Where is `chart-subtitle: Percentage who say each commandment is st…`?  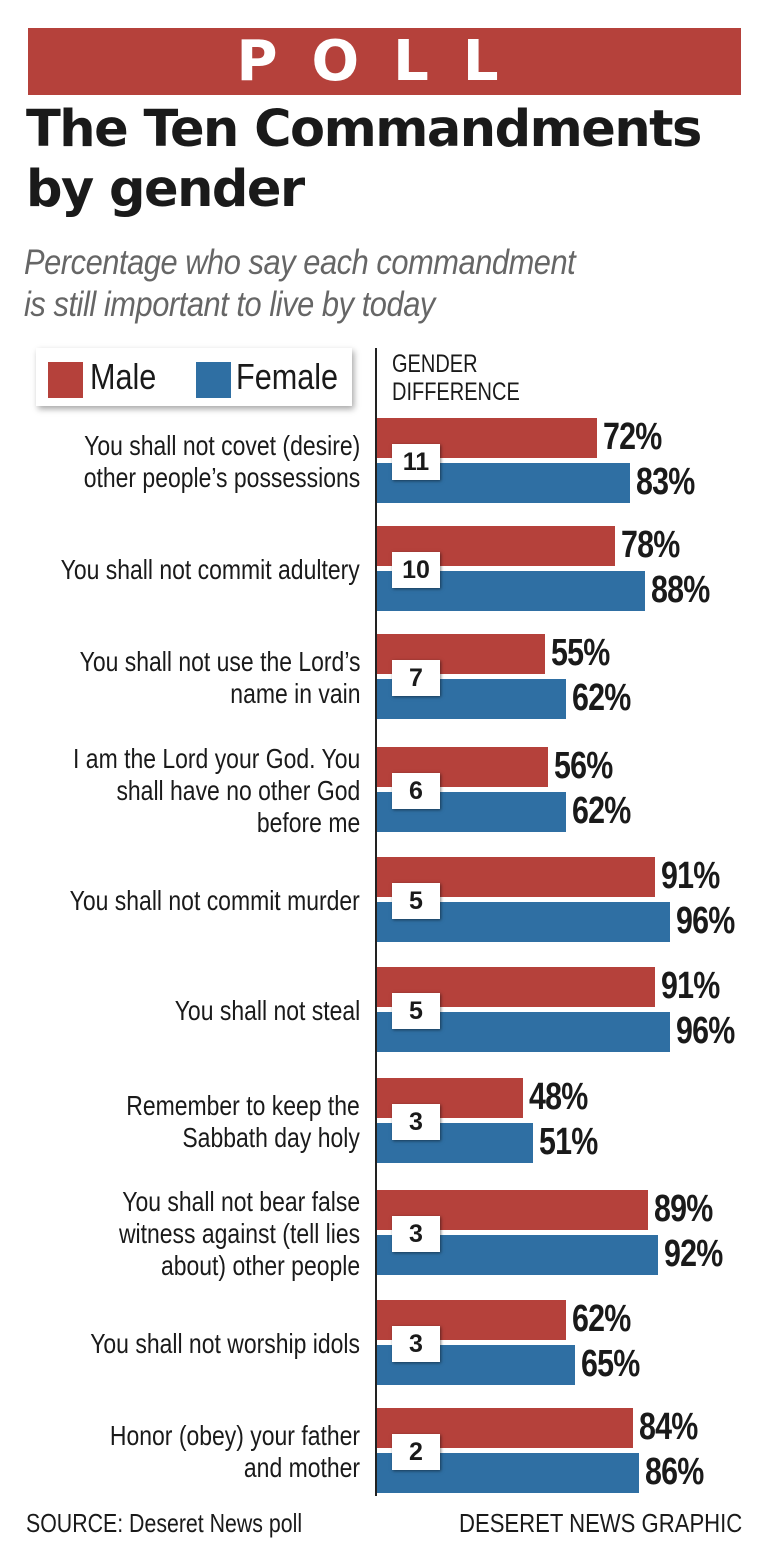
chart-subtitle: Percentage who say each commandment is st… is located at coordinates (300, 284).